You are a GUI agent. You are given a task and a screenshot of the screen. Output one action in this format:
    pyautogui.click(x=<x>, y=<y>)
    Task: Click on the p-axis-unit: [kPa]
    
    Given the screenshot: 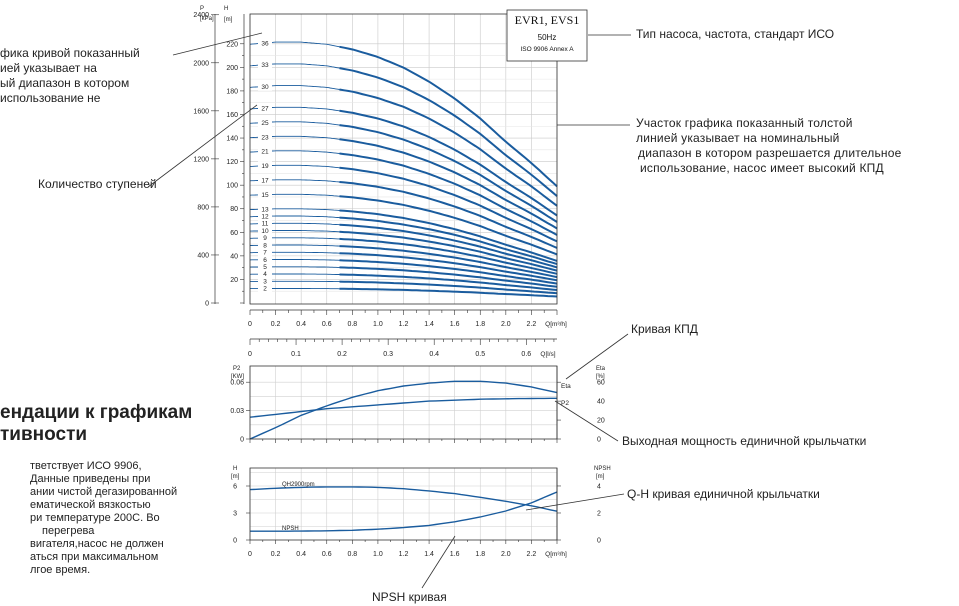 What is the action you would take?
    pyautogui.click(x=207, y=19)
    